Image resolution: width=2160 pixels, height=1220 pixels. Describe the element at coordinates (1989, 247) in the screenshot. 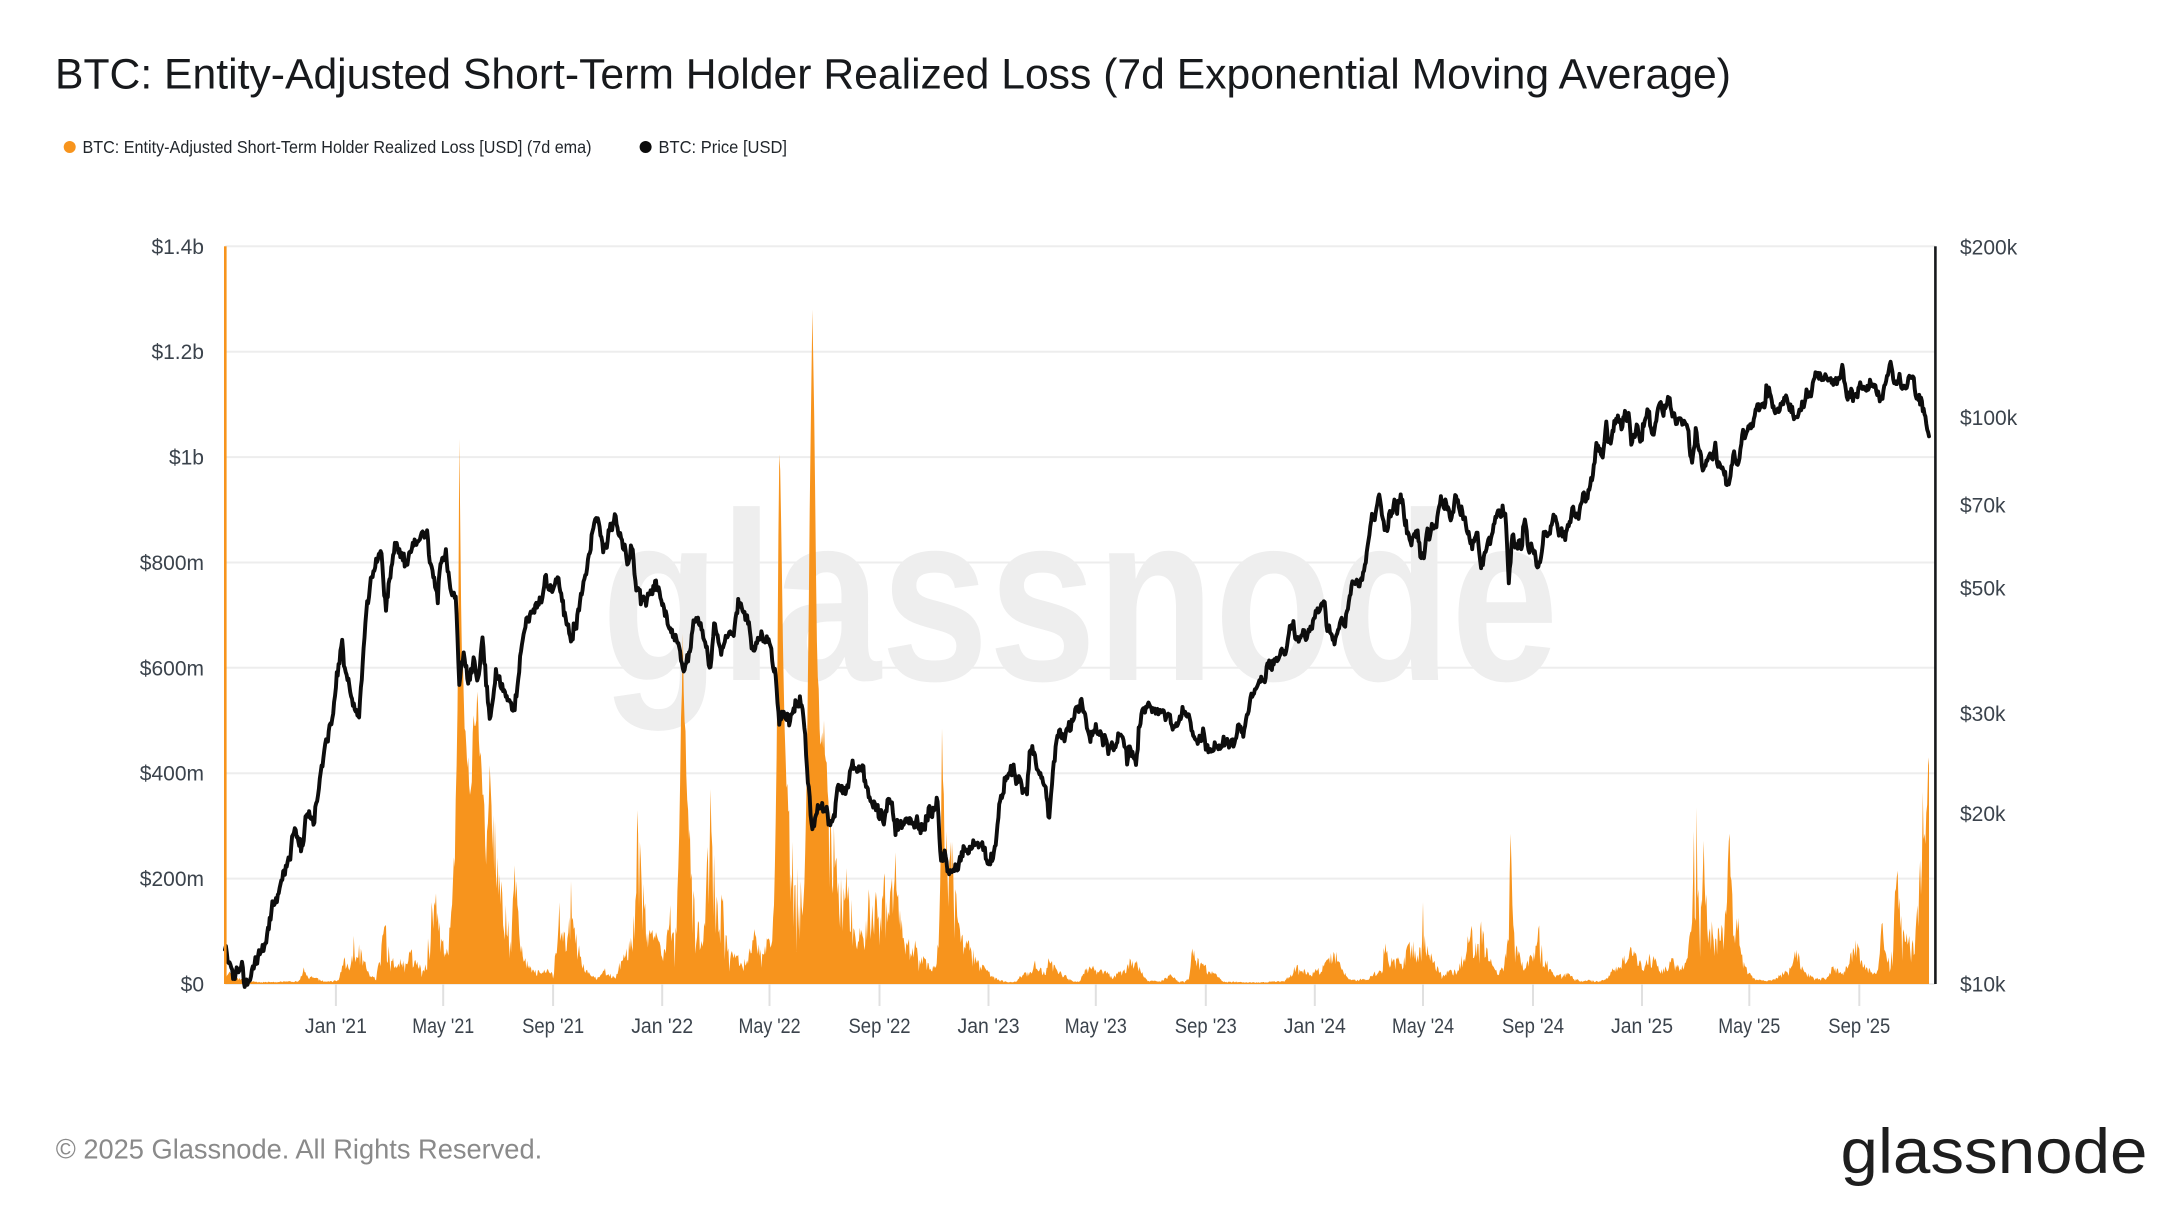

I see `svg-text: $200k` at that location.